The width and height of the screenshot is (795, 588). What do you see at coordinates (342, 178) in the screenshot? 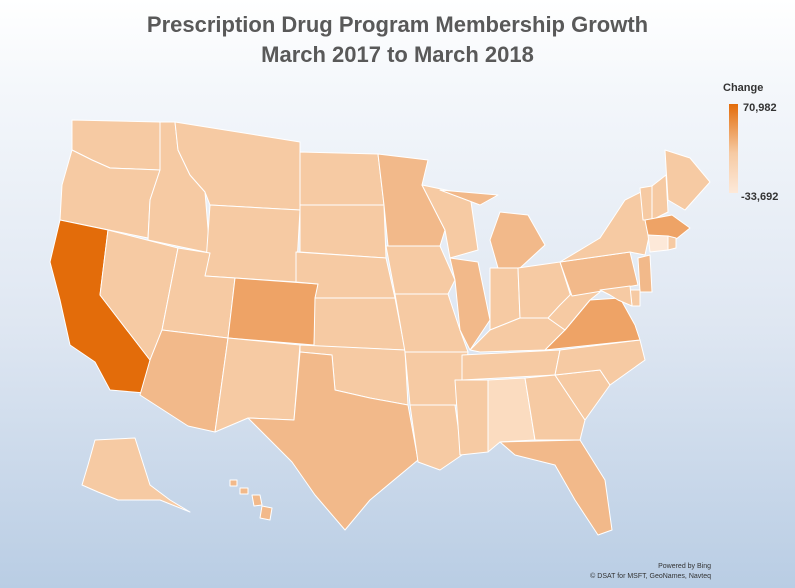
I see `state-ND` at bounding box center [342, 178].